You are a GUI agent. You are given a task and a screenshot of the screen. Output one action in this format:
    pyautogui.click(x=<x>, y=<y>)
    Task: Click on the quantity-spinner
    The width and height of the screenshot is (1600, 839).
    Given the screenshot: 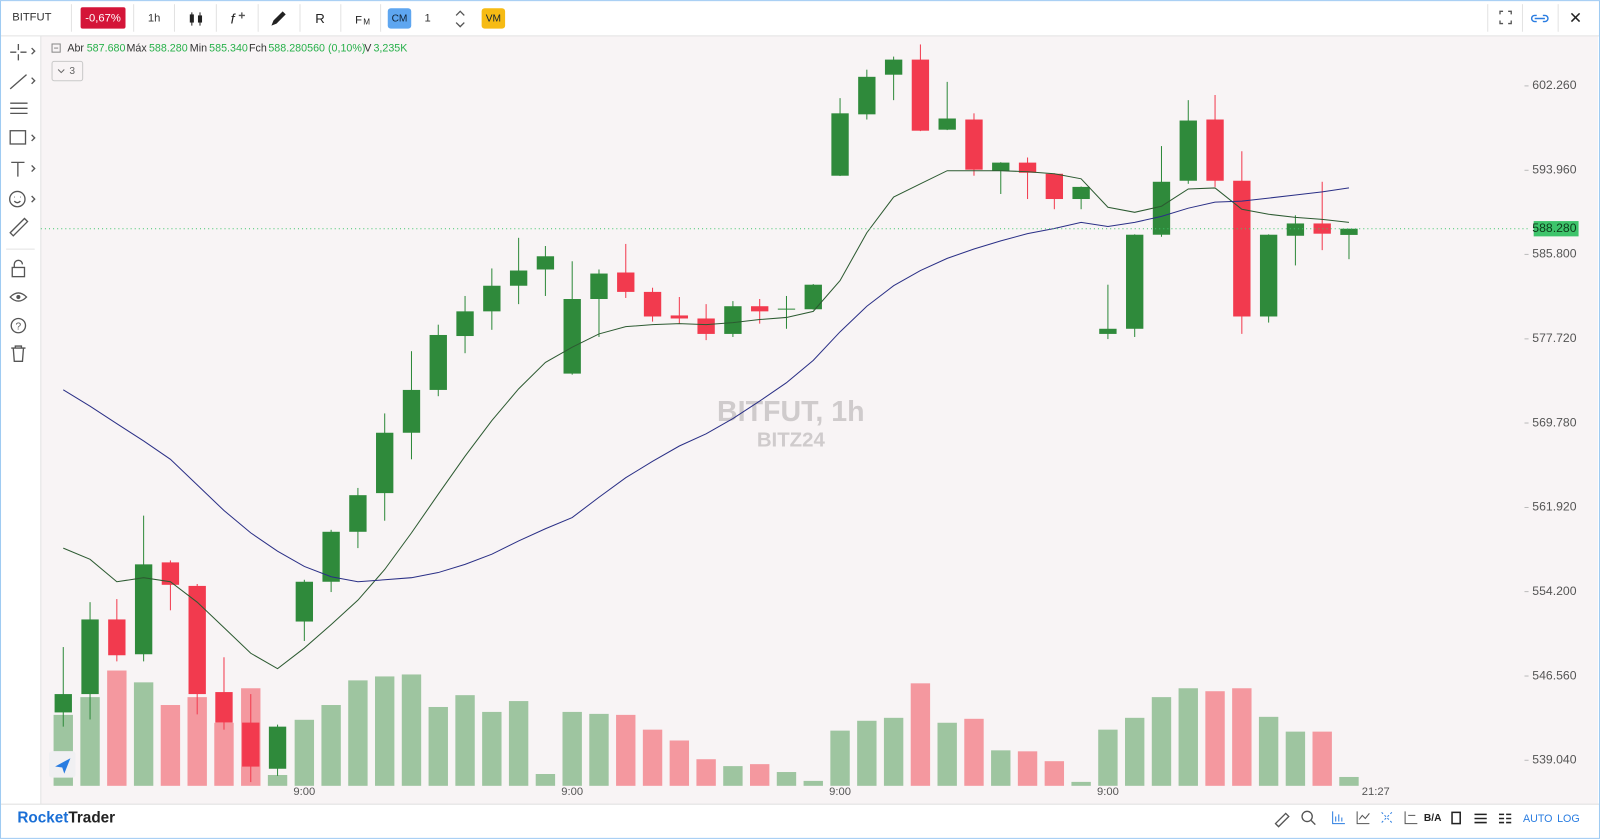 What is the action you would take?
    pyautogui.click(x=460, y=19)
    